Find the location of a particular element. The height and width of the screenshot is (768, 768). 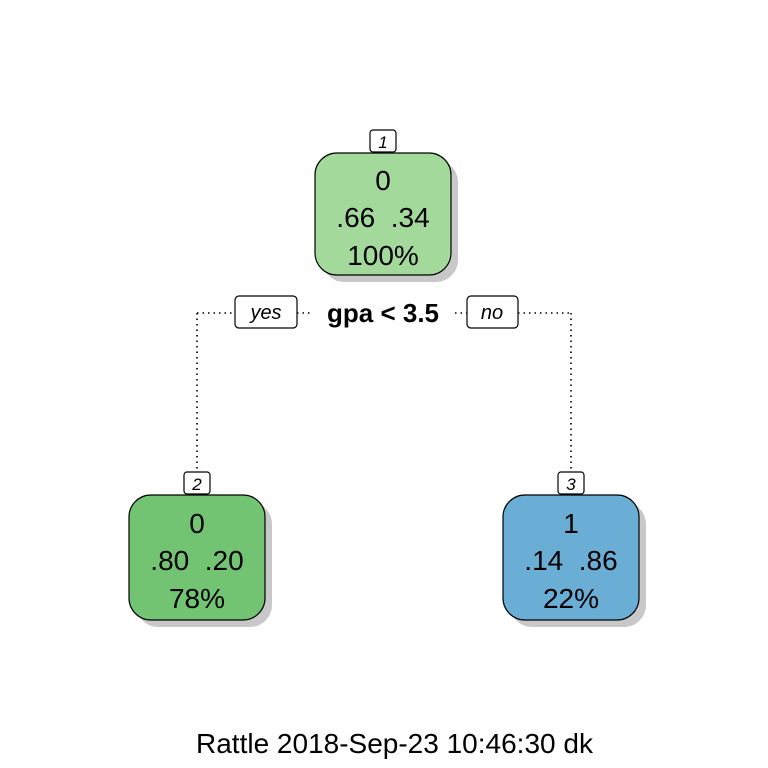

split-condition: gpa < 3.5 is located at coordinates (382, 313).